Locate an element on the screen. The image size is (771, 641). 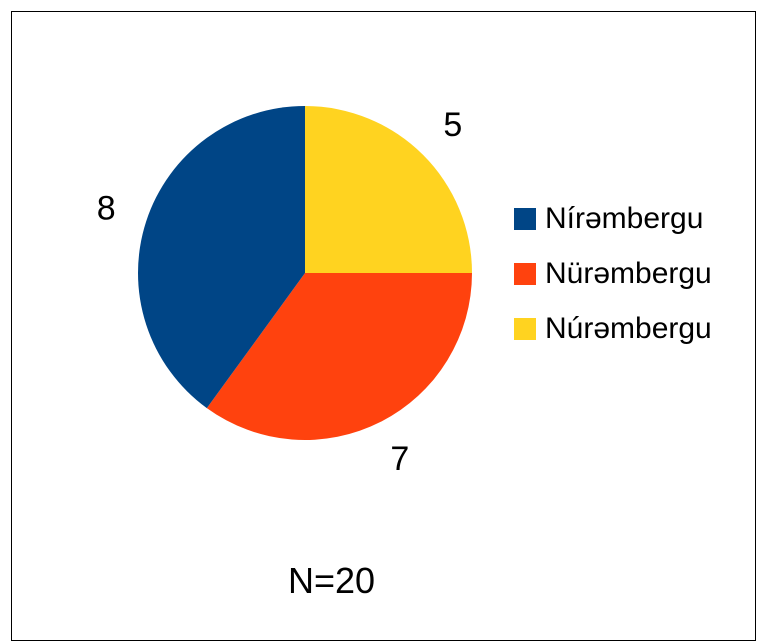
data-label: 8 is located at coordinates (106, 208).